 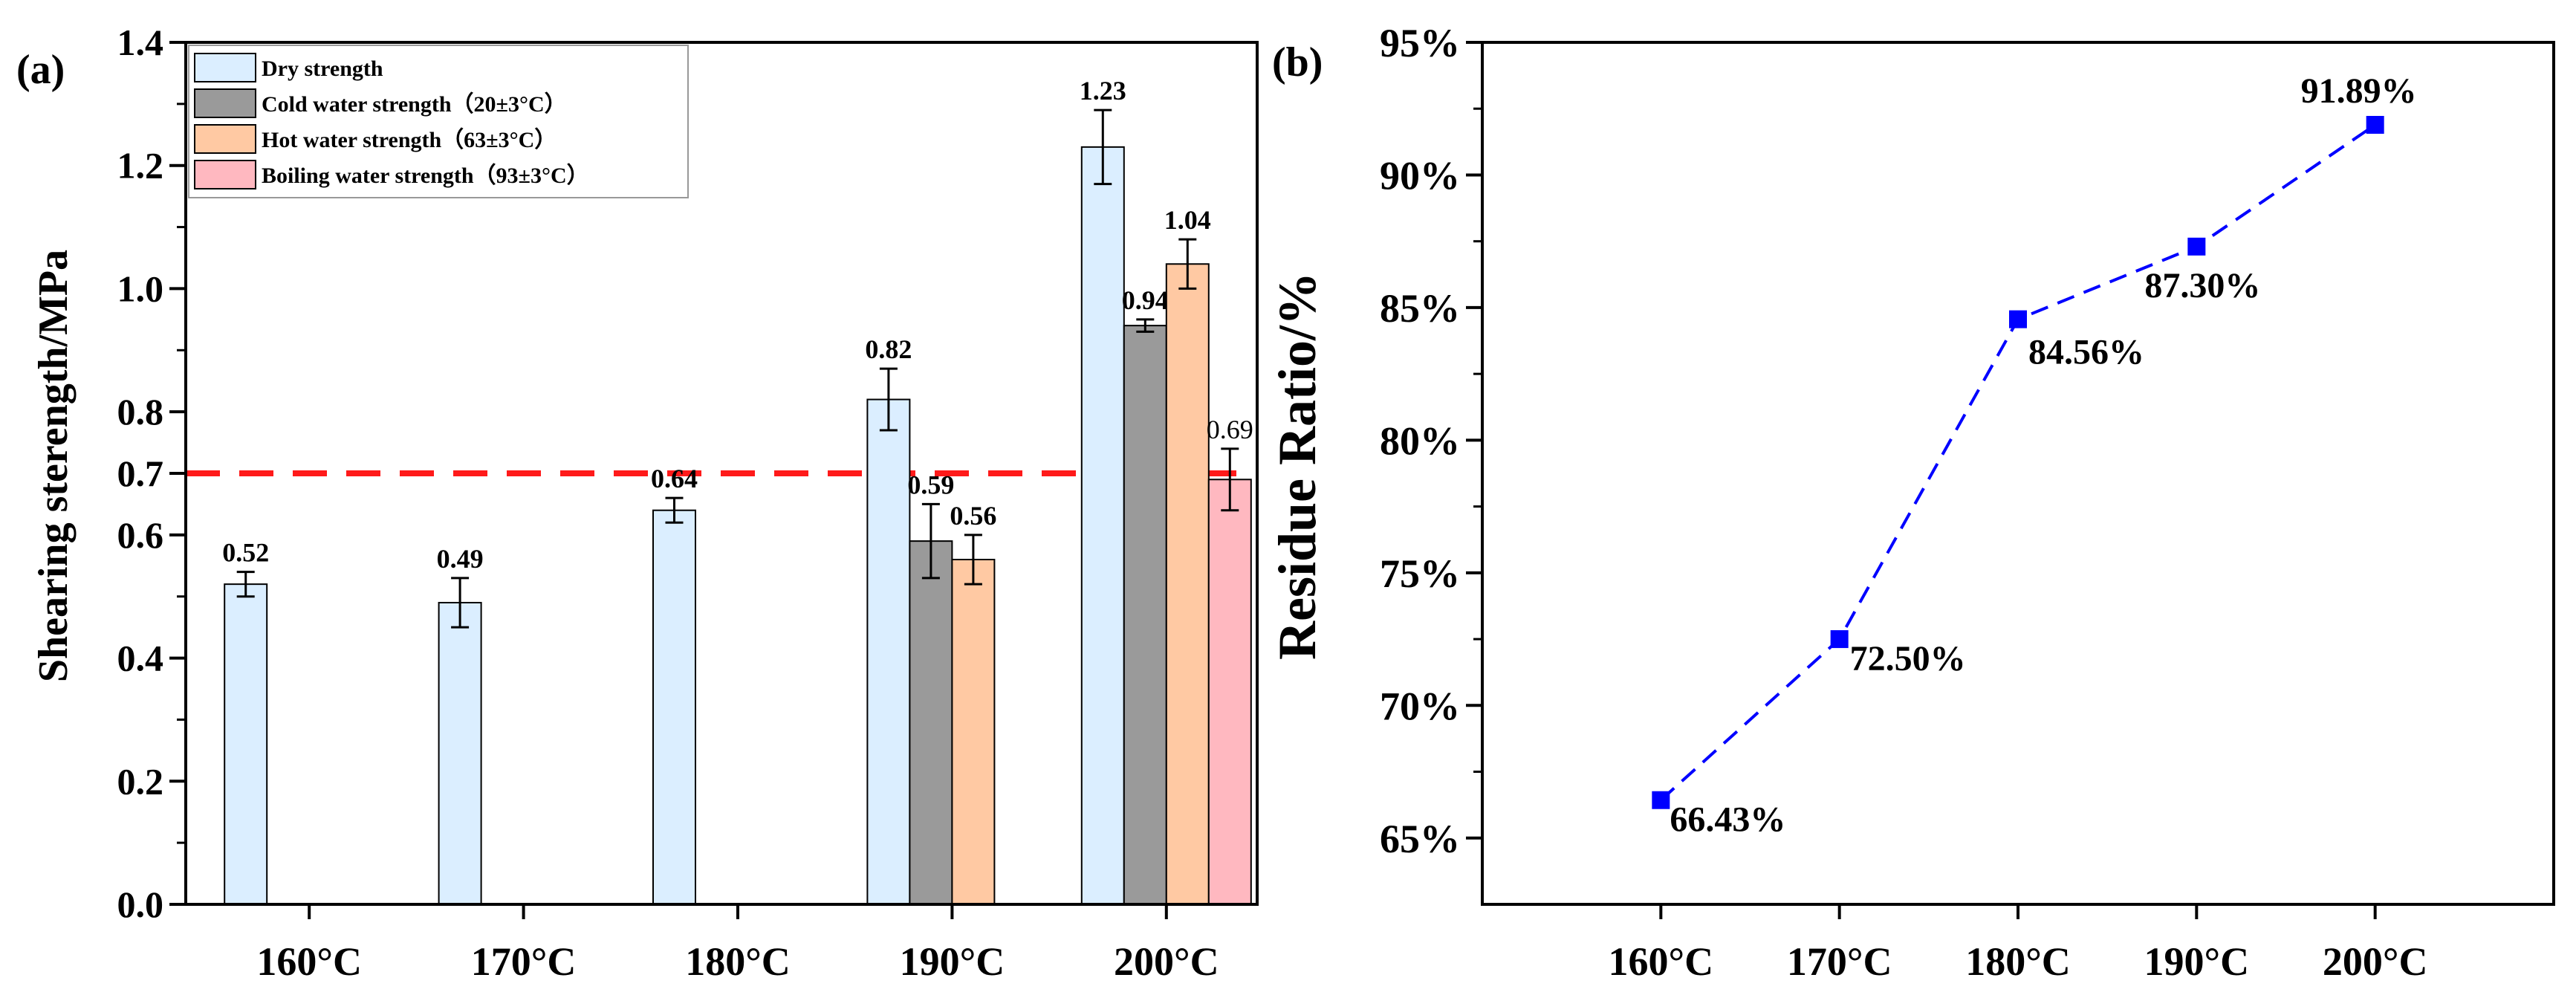 What do you see at coordinates (1839, 640) in the screenshot?
I see `residue-point-170°C` at bounding box center [1839, 640].